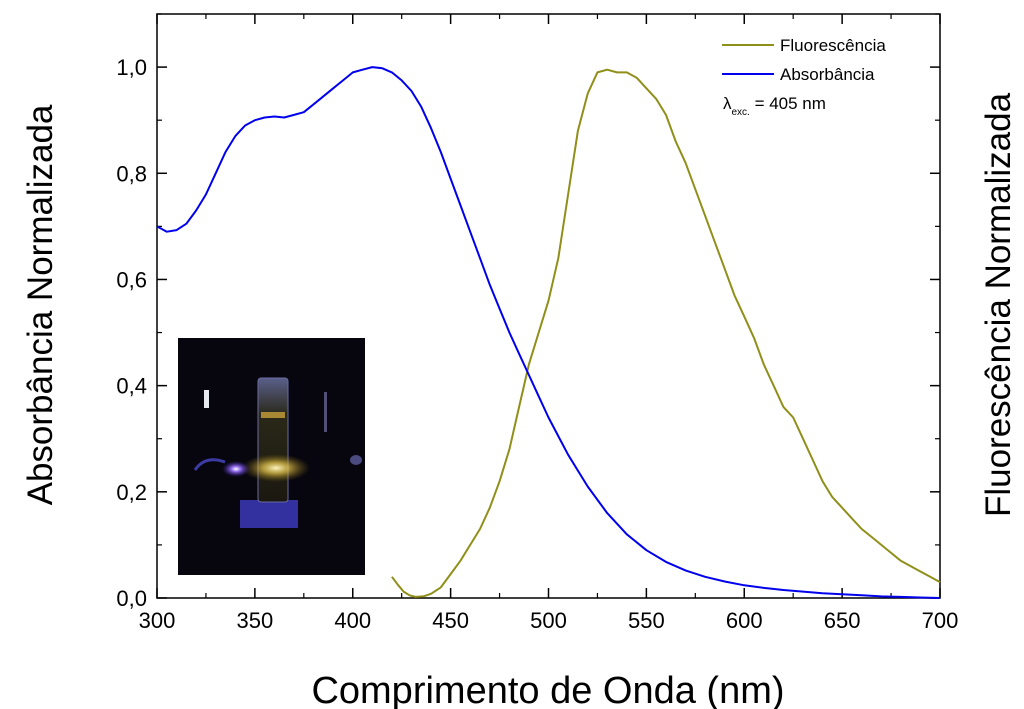 This screenshot has height=709, width=1024. Describe the element at coordinates (131, 492) in the screenshot. I see `y-tick-label: 0,2` at that location.